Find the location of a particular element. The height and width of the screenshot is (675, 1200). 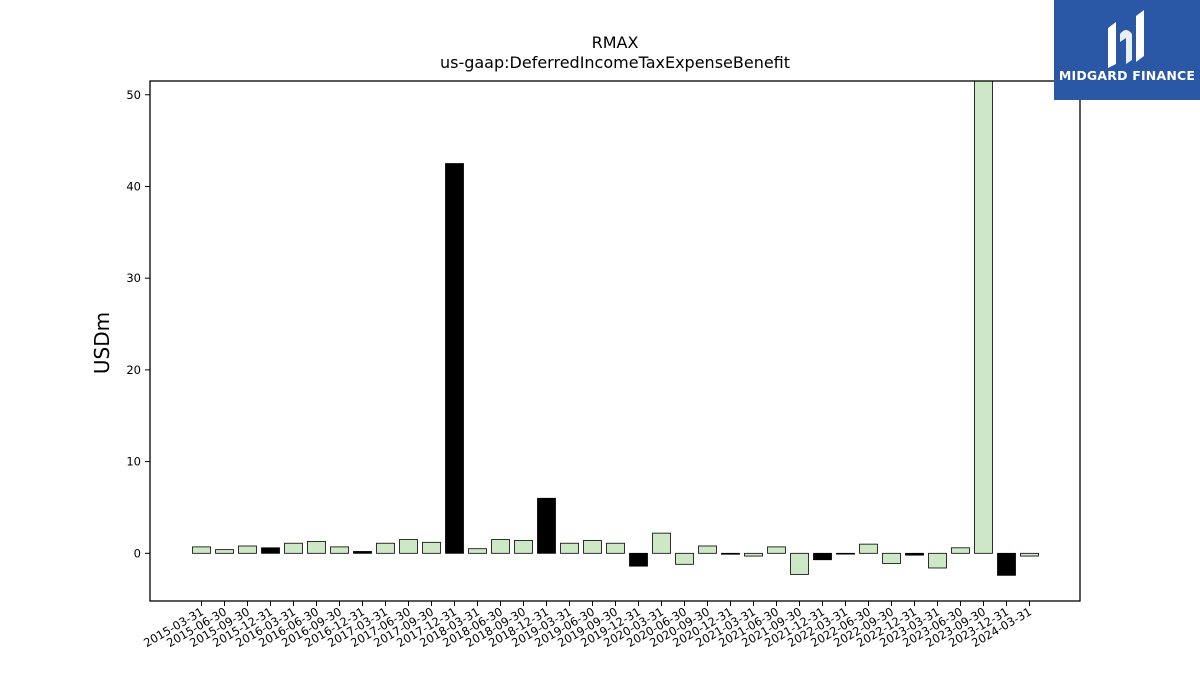

y-tick-label: 50 is located at coordinates (133, 95).